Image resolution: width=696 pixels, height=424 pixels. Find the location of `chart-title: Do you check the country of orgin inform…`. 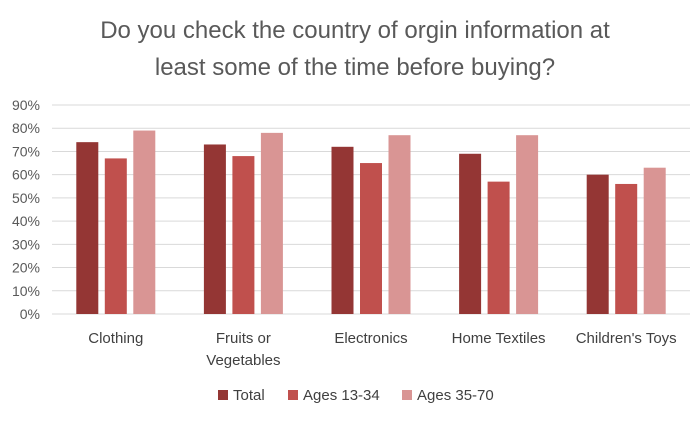

chart-title: Do you check the country of orgin inform… is located at coordinates (355, 49).